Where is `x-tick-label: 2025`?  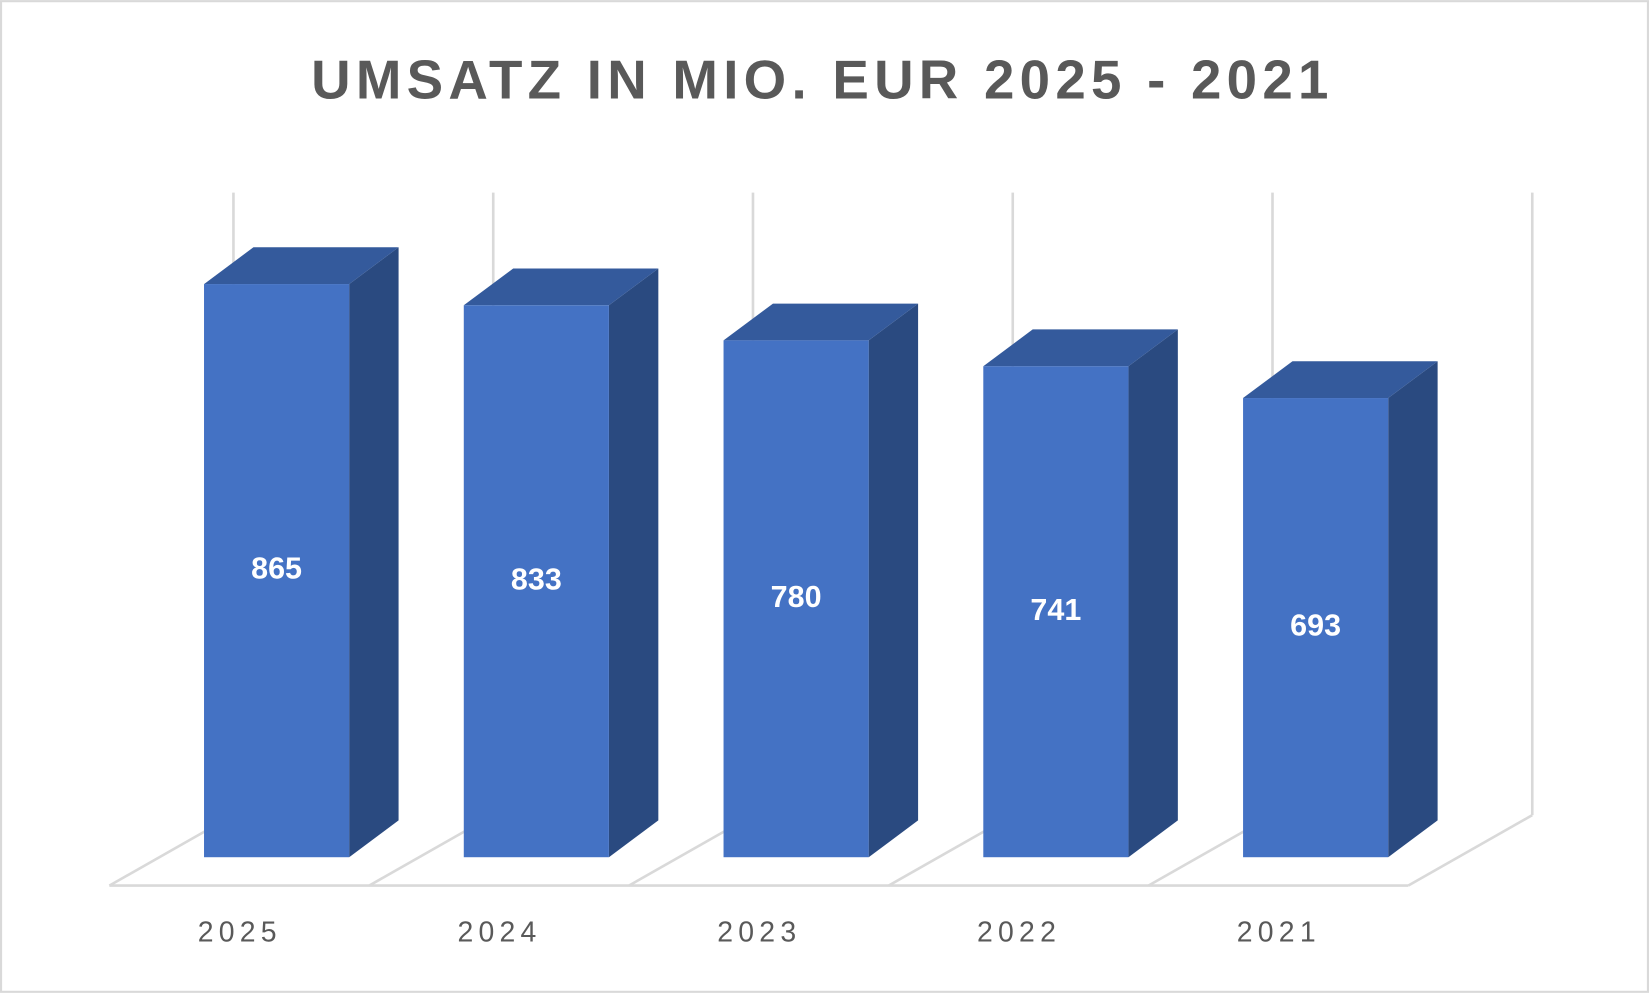
x-tick-label: 2025 is located at coordinates (240, 932).